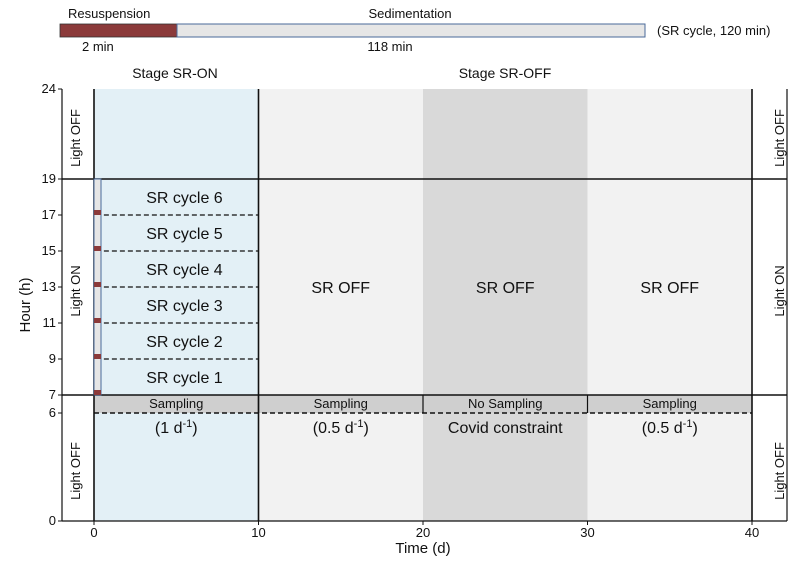 This screenshot has height=564, width=799. What do you see at coordinates (109, 13) in the screenshot?
I see `resuspension-label: Resuspension` at bounding box center [109, 13].